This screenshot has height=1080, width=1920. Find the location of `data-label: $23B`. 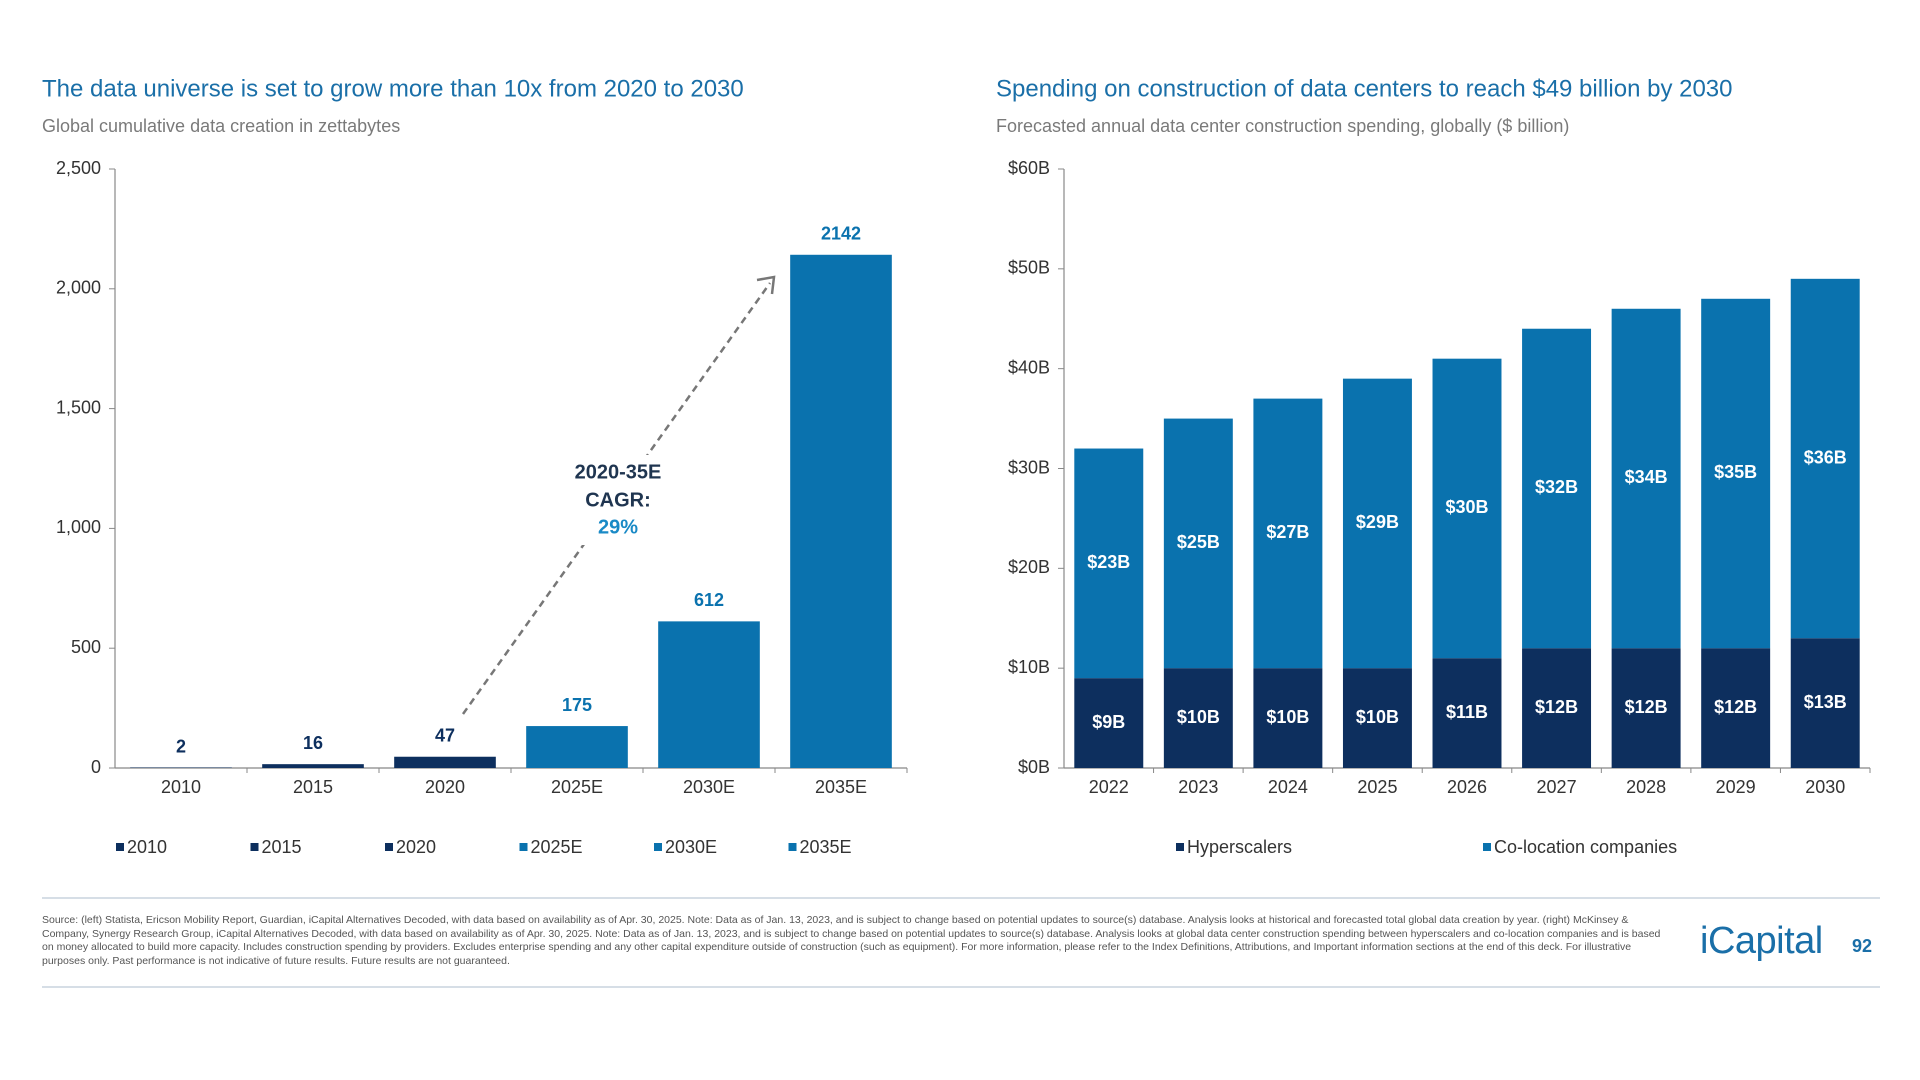

data-label: $23B is located at coordinates (1108, 562).